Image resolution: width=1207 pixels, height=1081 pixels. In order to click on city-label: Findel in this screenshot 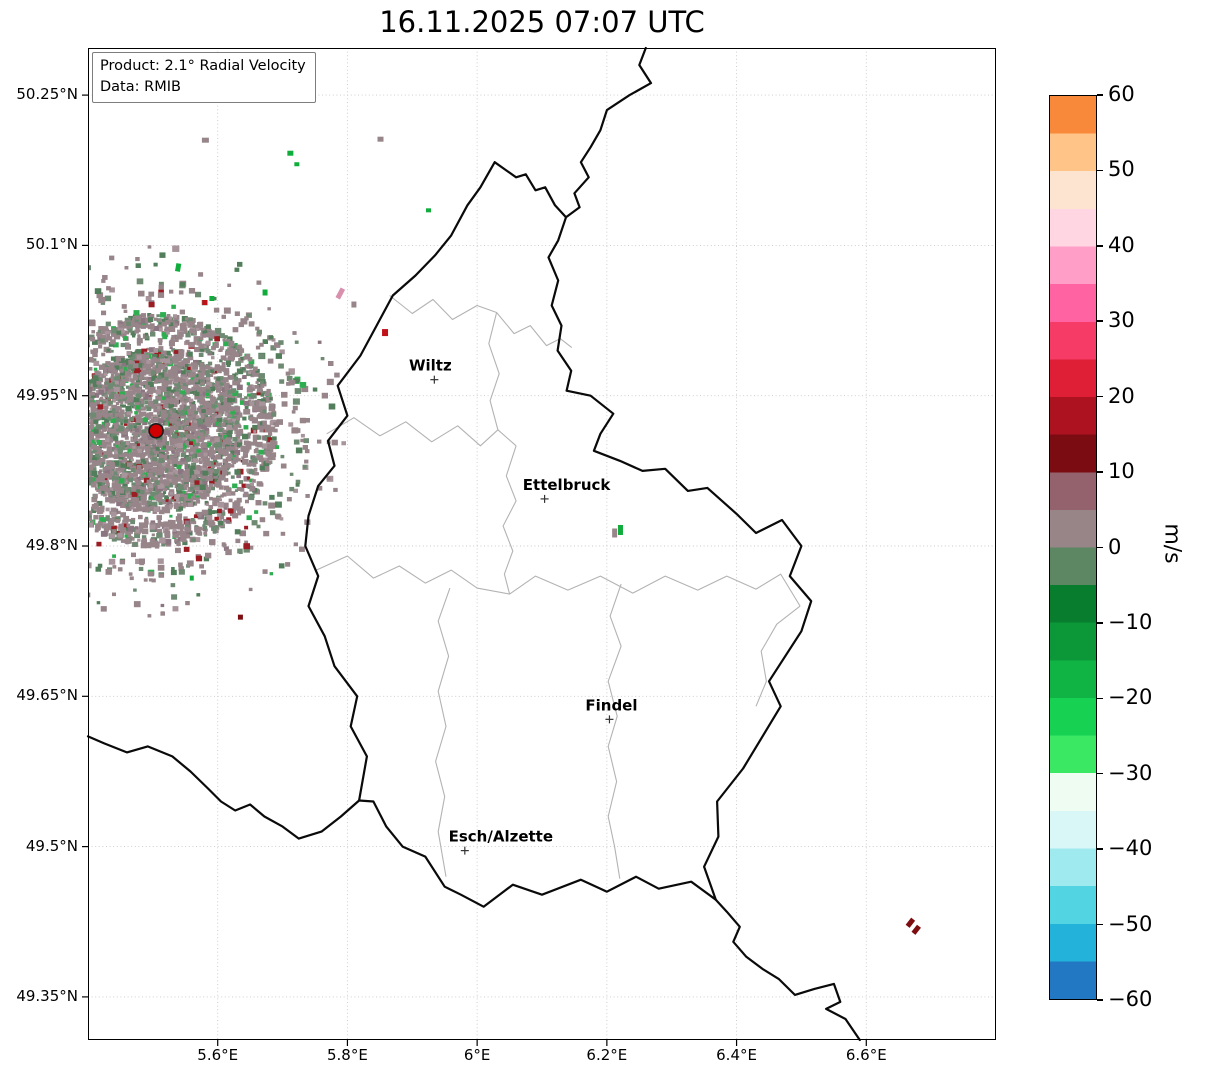, I will do `click(611, 705)`.